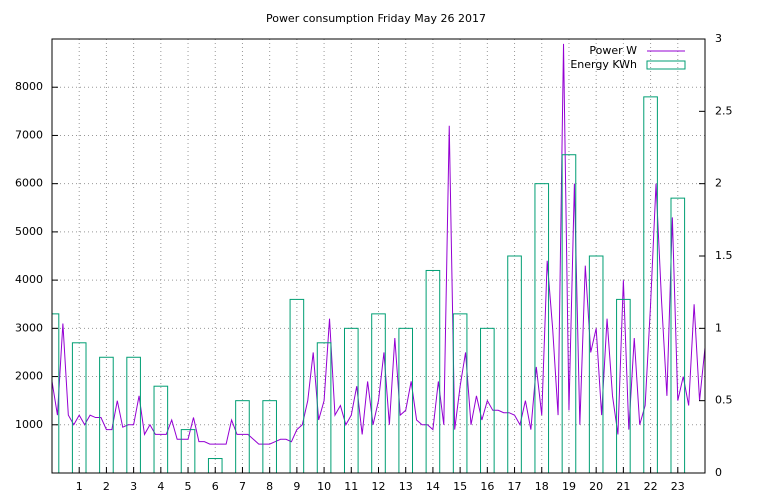 This screenshot has width=768, height=500. What do you see at coordinates (29, 327) in the screenshot?
I see `y-tick-label: 3000` at bounding box center [29, 327].